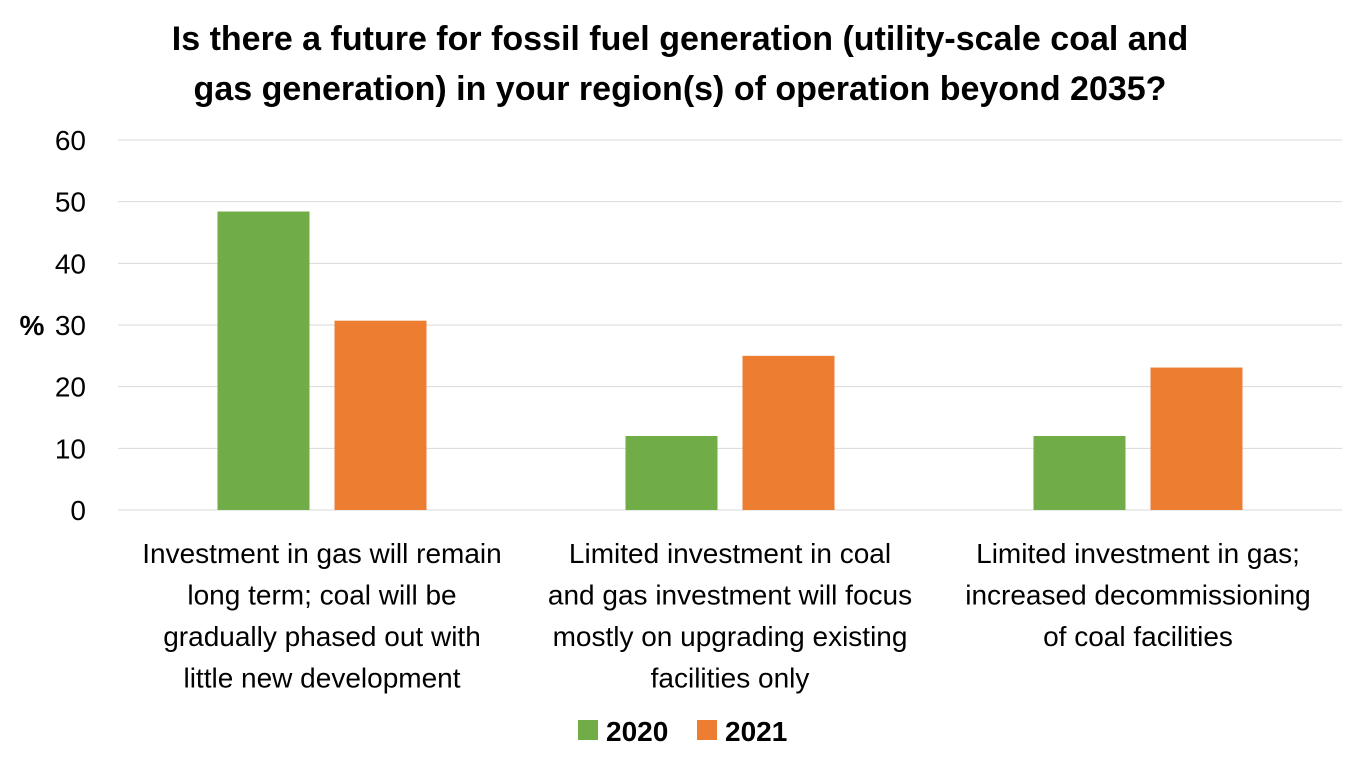 Image resolution: width=1360 pixels, height=765 pixels. Describe the element at coordinates (1138, 553) in the screenshot. I see `x-category-label: Limited investment in gas;` at that location.